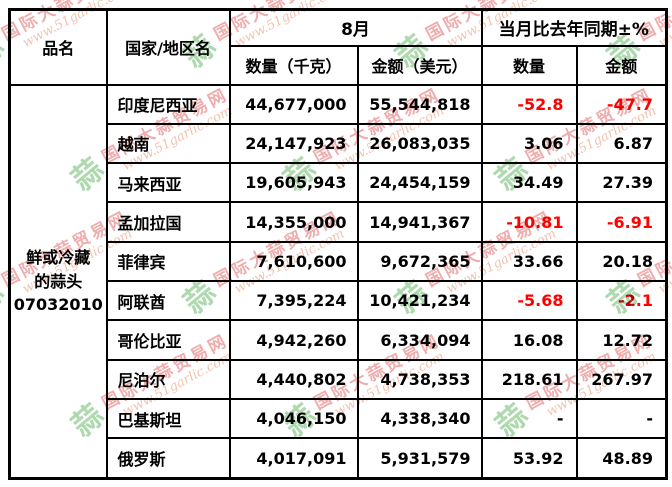 This screenshot has height=487, width=672. What do you see at coordinates (293, 301) in the screenshot?
I see `quantity-cell: 7,395,224` at bounding box center [293, 301].